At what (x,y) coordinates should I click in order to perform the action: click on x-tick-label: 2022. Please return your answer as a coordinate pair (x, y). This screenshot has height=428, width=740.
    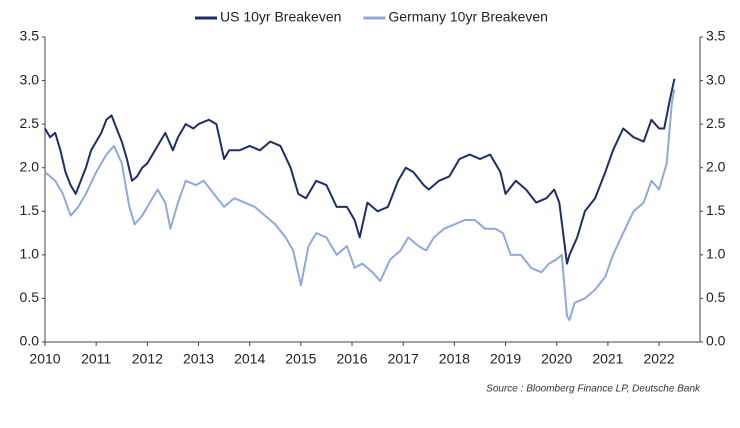
    Looking at the image, I should click on (658, 359).